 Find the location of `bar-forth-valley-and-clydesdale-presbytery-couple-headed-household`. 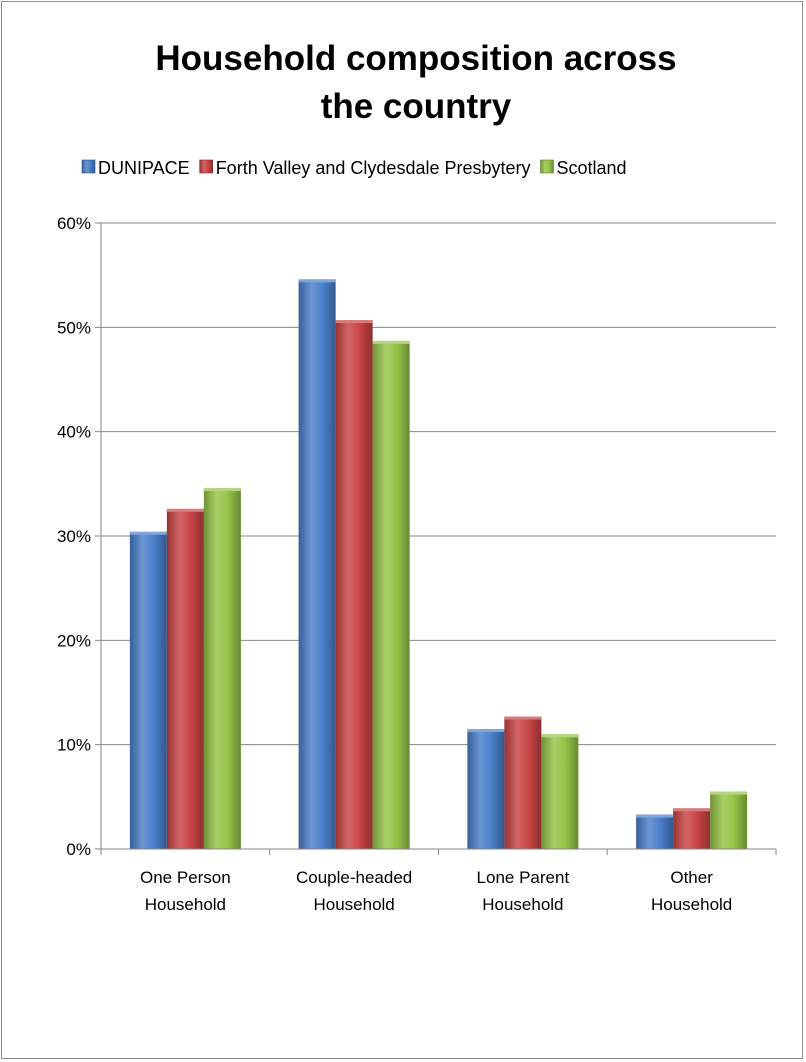

bar-forth-valley-and-clydesdale-presbytery-couple-headed-household is located at coordinates (354, 584).